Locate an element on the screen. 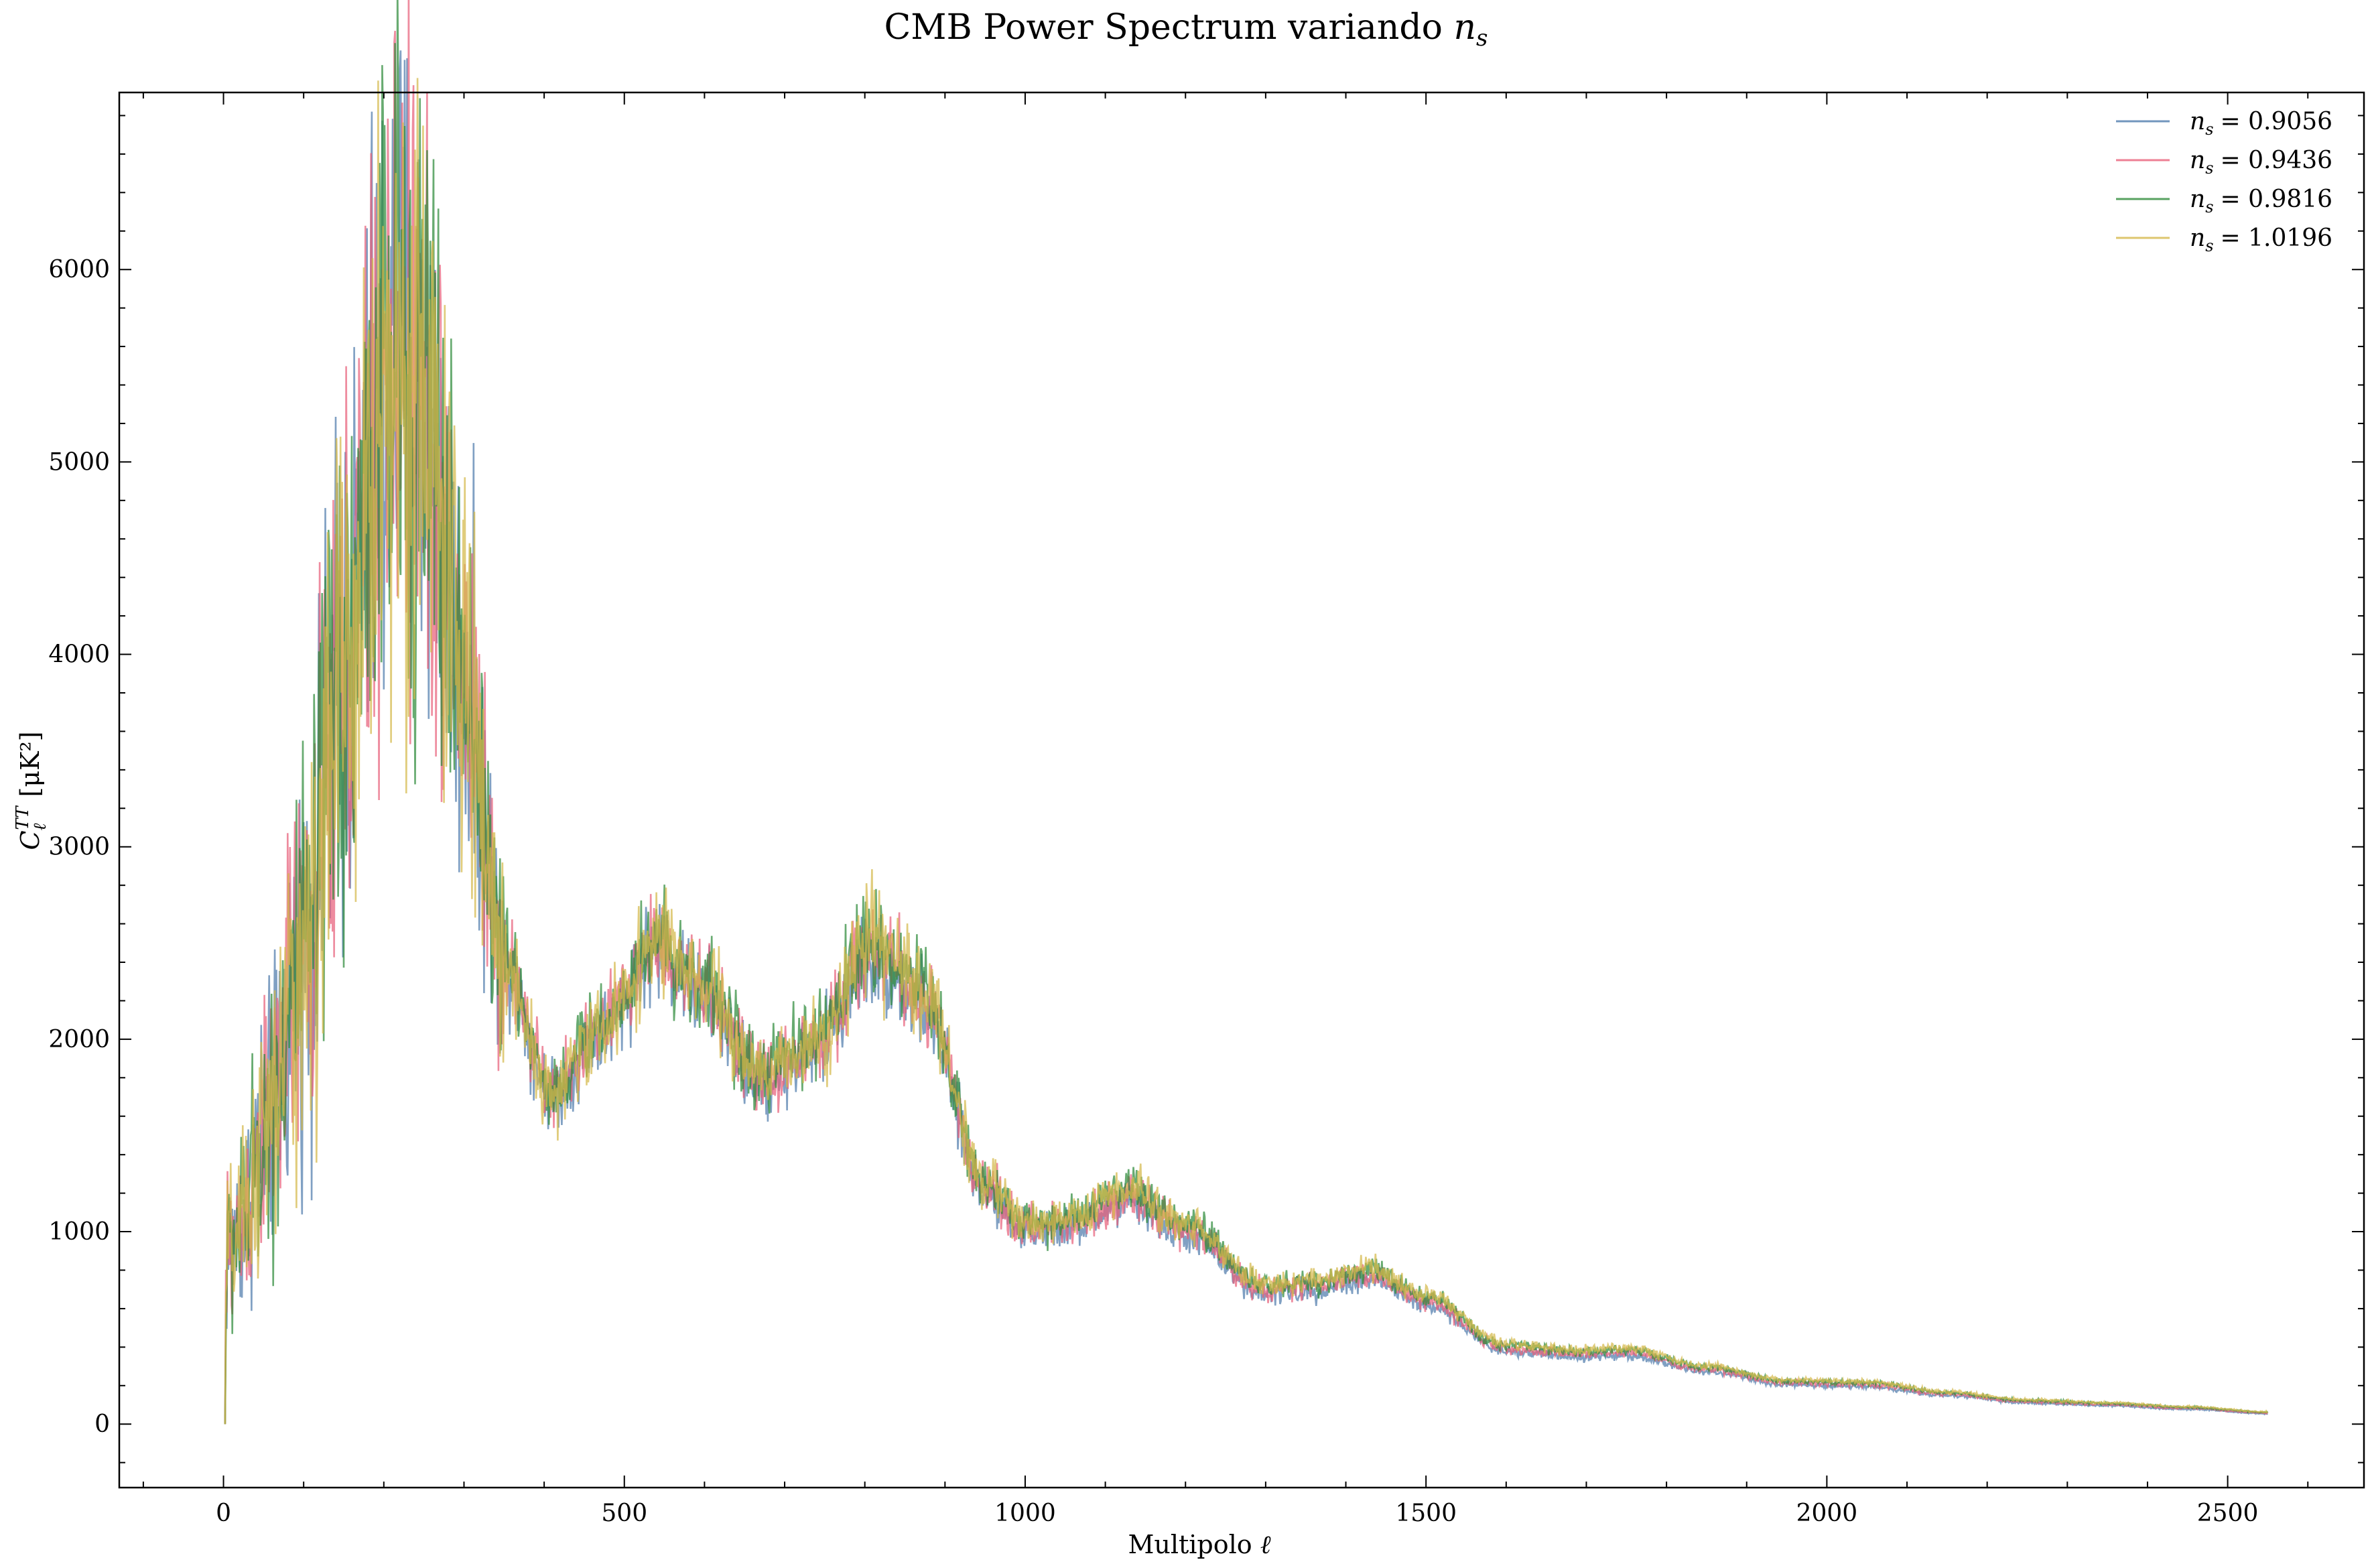 The width and height of the screenshot is (2372, 1568). x-tick-label: 500 is located at coordinates (624, 1513).